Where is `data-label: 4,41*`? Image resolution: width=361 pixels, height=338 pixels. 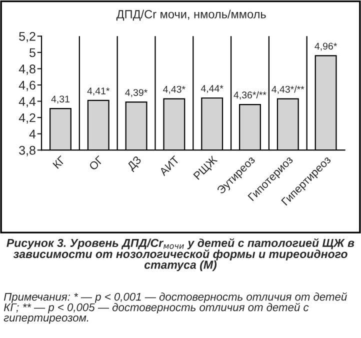 data-label: 4,41* is located at coordinates (98, 92).